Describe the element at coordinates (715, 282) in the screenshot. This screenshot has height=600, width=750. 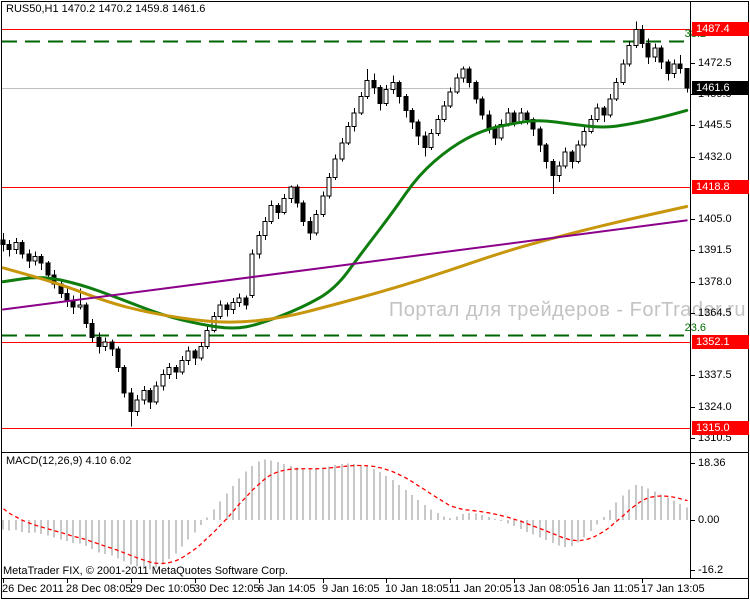
I see `price-tick-label: 1378.0` at that location.